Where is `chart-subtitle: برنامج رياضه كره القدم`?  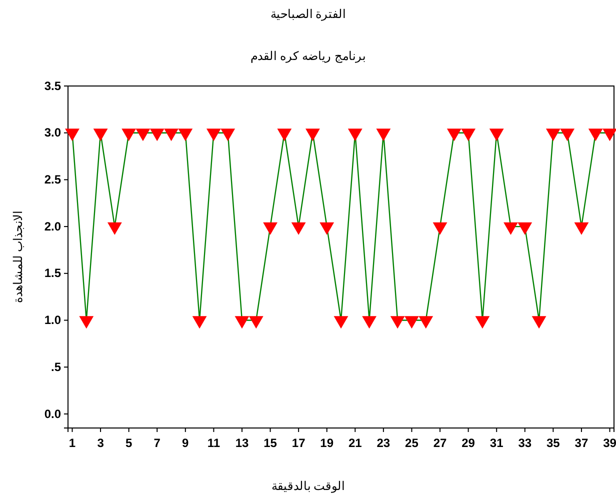 chart-subtitle: برنامج رياضه كره القدم is located at coordinates (308, 56).